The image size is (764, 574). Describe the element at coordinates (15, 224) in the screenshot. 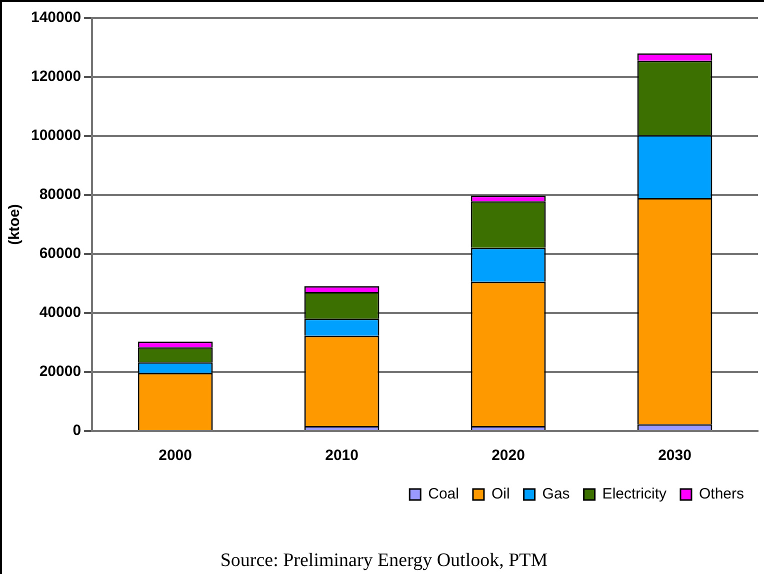

I see `y-axis-title: (ktoe)` at that location.